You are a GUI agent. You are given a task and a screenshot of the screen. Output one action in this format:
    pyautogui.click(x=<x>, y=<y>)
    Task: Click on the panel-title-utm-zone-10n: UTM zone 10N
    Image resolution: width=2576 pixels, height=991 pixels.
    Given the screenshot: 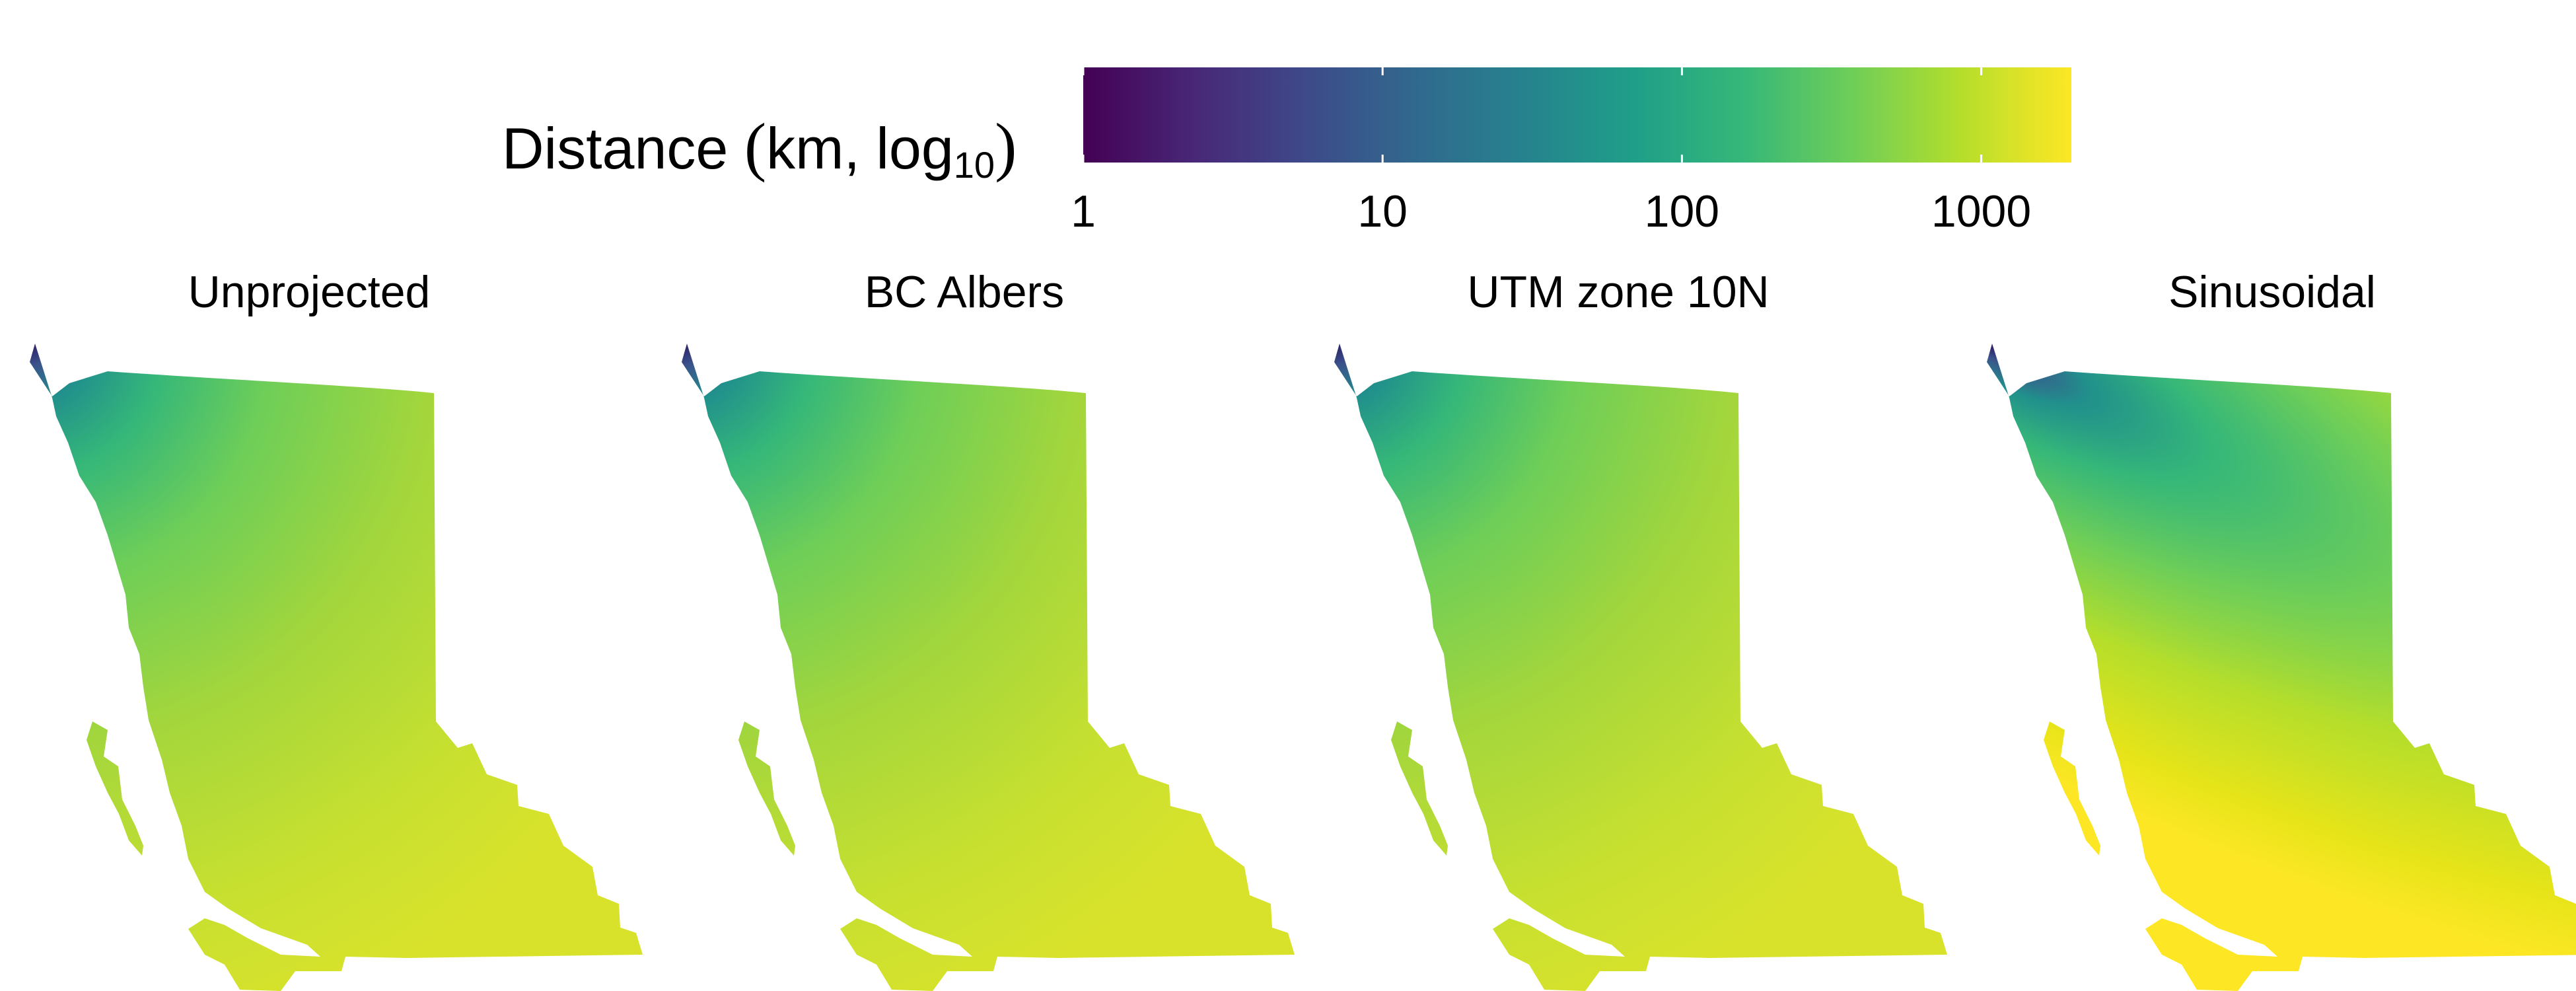 What is the action you would take?
    pyautogui.click(x=1618, y=292)
    